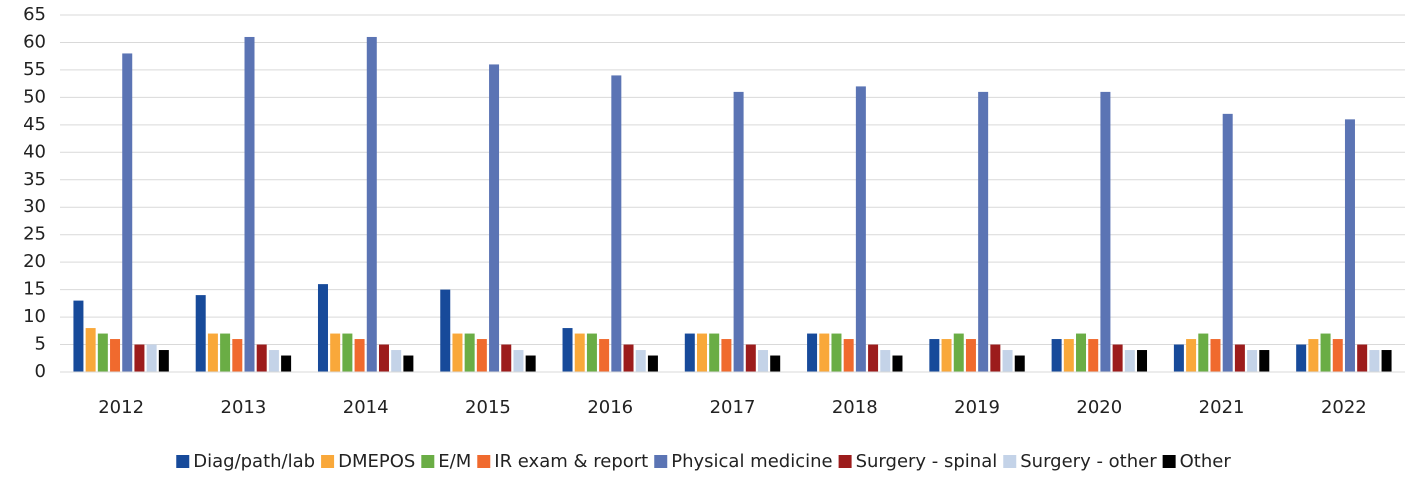 Image resolution: width=1413 pixels, height=478 pixels. I want to click on y-tick-label: 5, so click(40, 344).